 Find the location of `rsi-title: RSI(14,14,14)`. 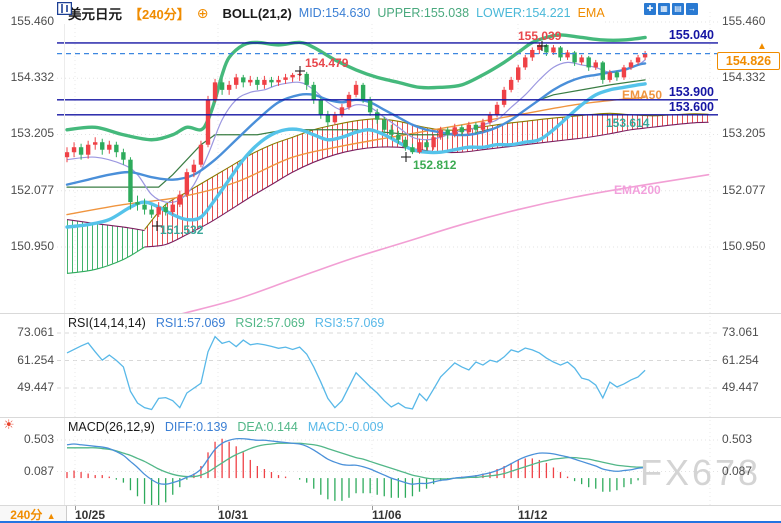

rsi-title: RSI(14,14,14) is located at coordinates (107, 323).